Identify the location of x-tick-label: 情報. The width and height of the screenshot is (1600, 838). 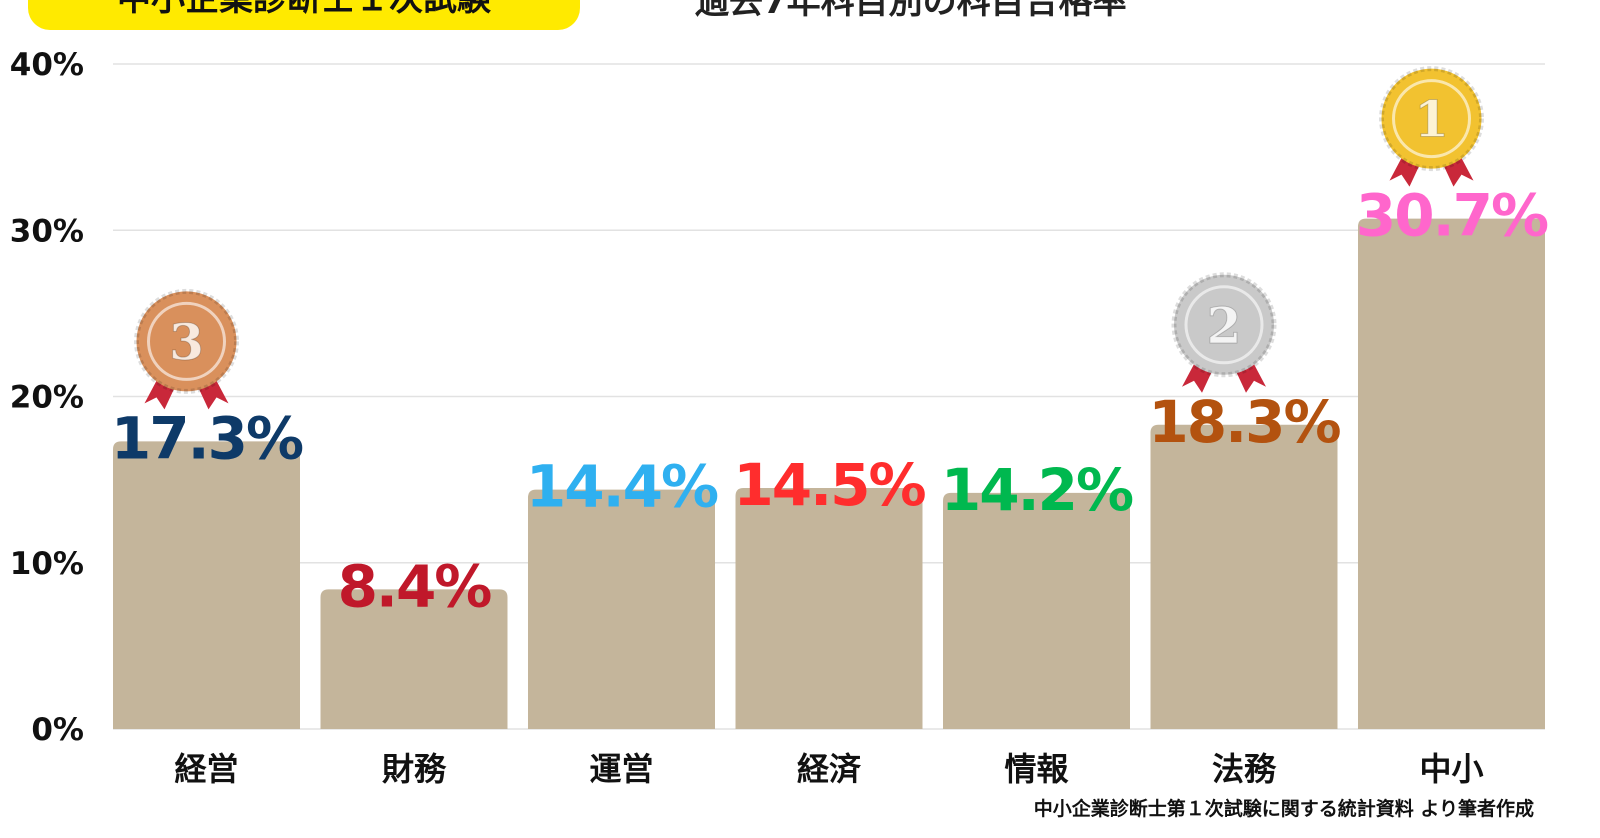
(1036, 769).